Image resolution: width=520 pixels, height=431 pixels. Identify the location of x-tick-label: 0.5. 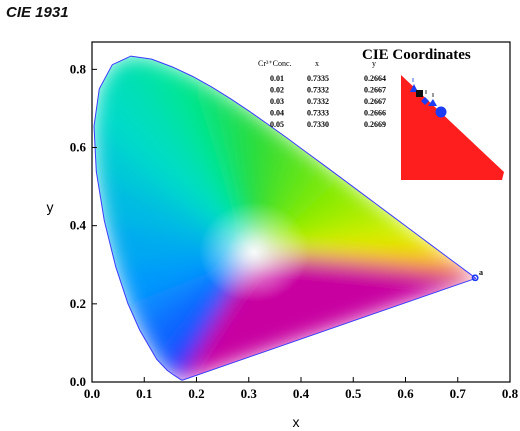
(353, 393).